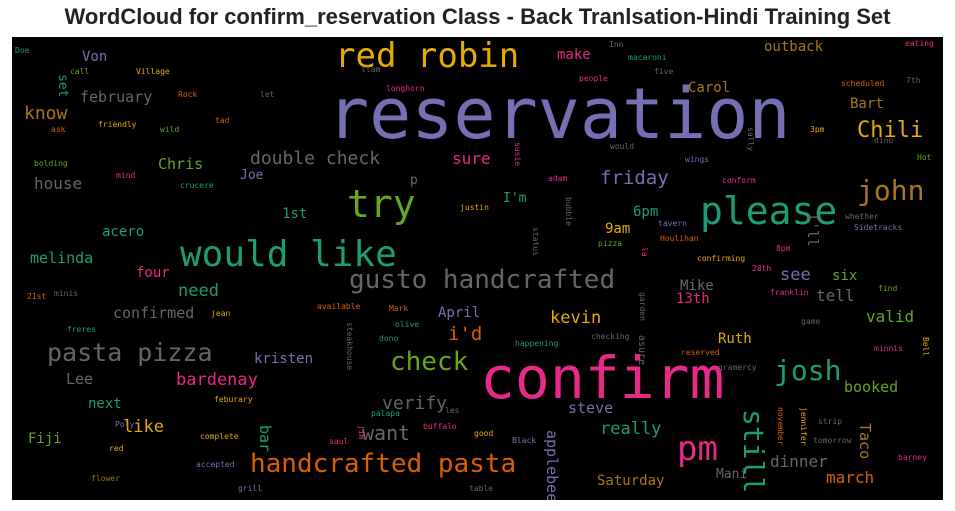  I want to click on word-tad: tad, so click(222, 120).